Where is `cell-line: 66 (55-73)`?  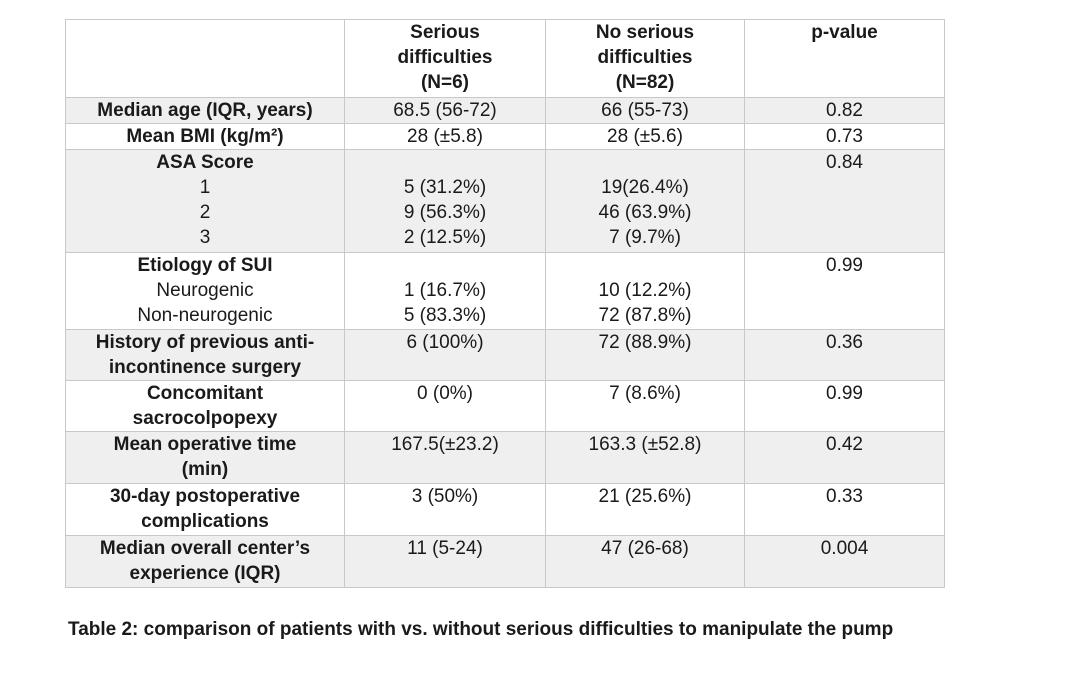
cell-line: 66 (55-73) is located at coordinates (645, 110).